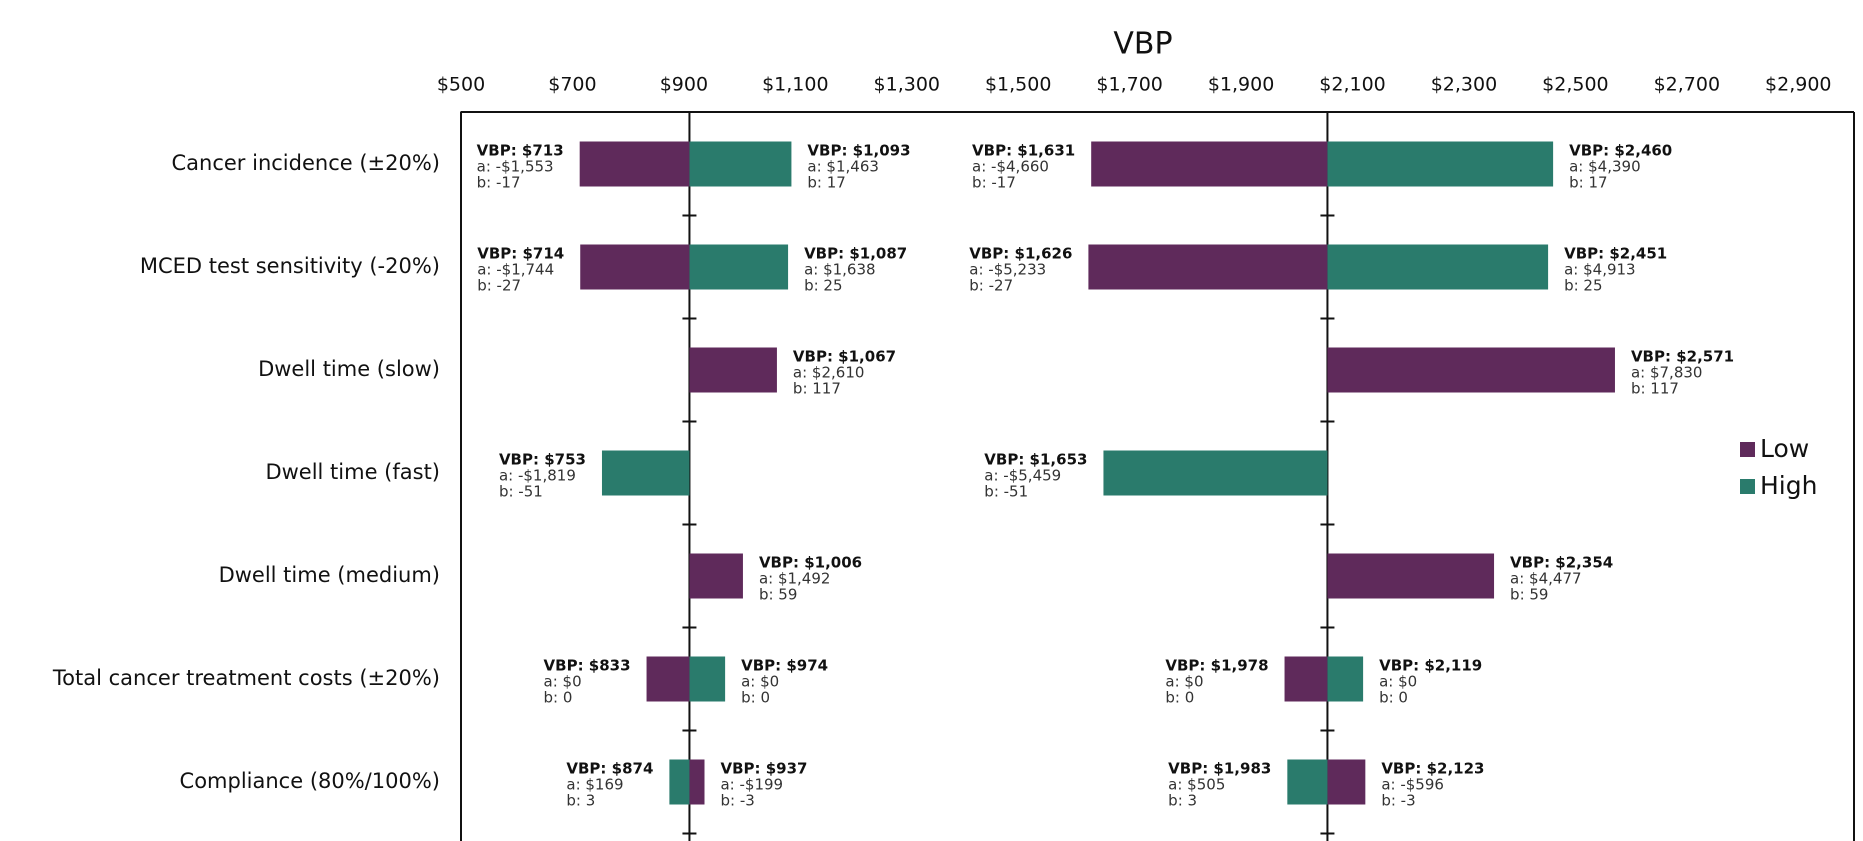 The image size is (1863, 841). I want to click on value-label: VBP: $2,119, so click(1430, 666).